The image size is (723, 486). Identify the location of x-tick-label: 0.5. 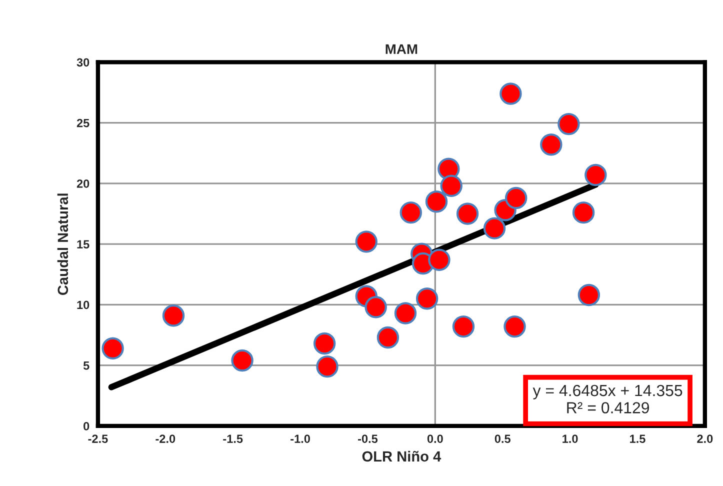
(502, 438).